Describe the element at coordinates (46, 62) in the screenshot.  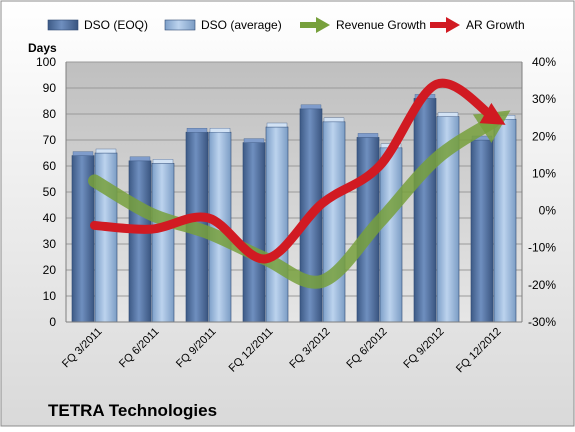
I see `y-tick-label: 100` at that location.